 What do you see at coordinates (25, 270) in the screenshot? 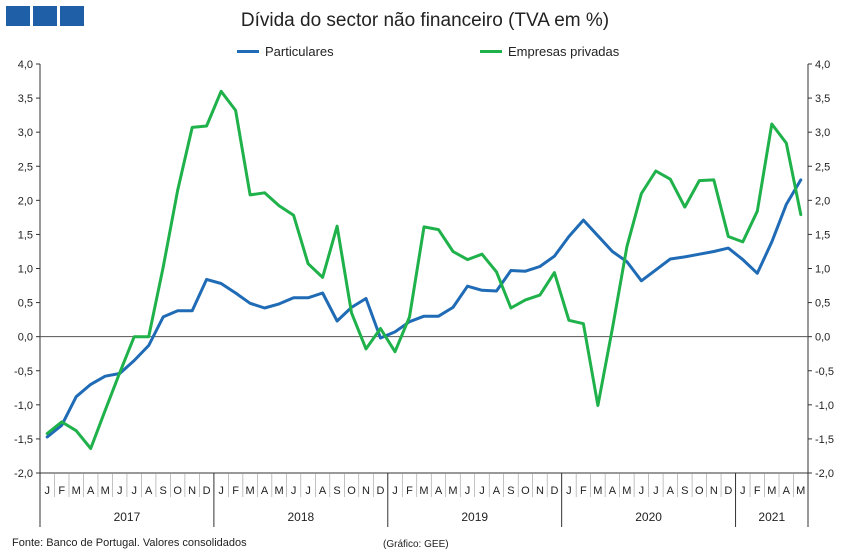
I see `y-tick-label-left: 1,0` at bounding box center [25, 270].